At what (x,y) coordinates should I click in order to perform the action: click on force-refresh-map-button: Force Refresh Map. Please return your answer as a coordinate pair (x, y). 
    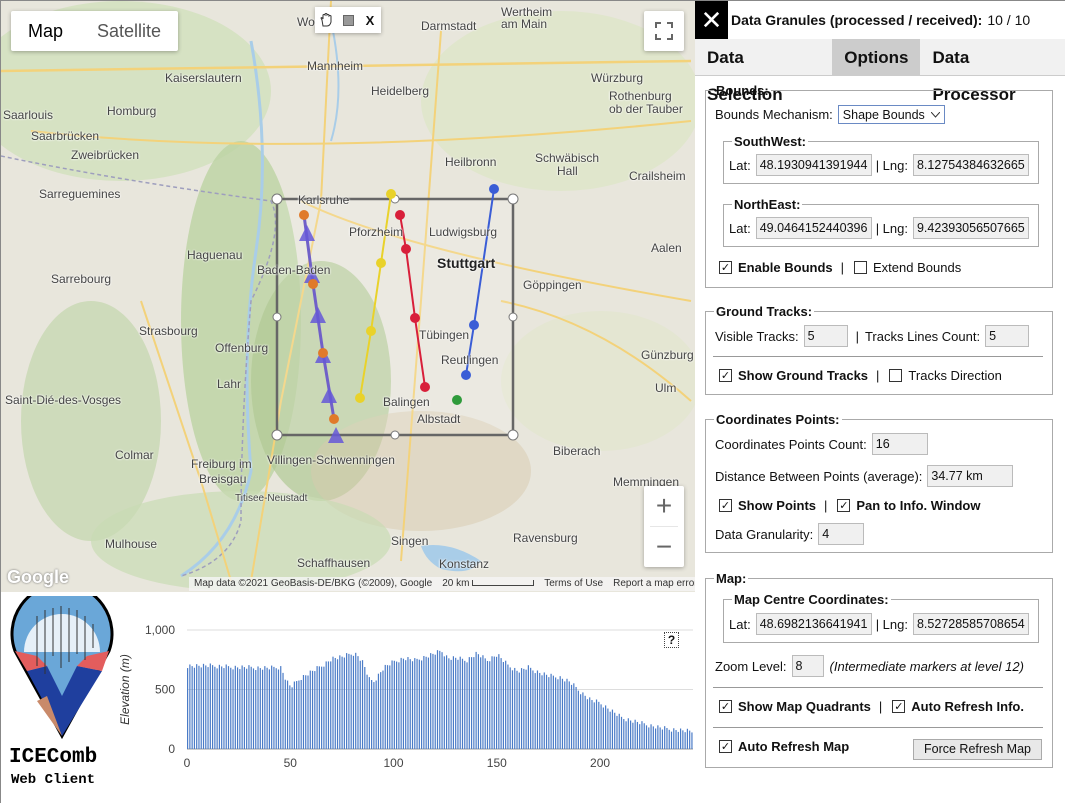
    Looking at the image, I should click on (977, 749).